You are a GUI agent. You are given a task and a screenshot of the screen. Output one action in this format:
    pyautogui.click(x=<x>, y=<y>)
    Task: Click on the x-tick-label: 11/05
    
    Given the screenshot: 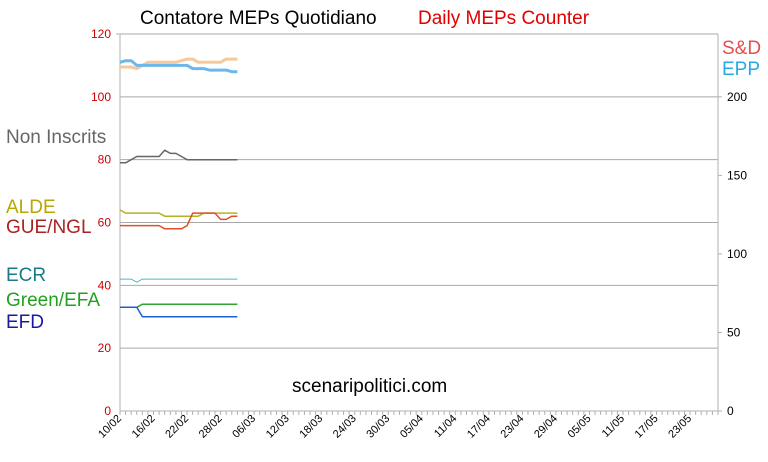 What is the action you would take?
    pyautogui.click(x=613, y=426)
    